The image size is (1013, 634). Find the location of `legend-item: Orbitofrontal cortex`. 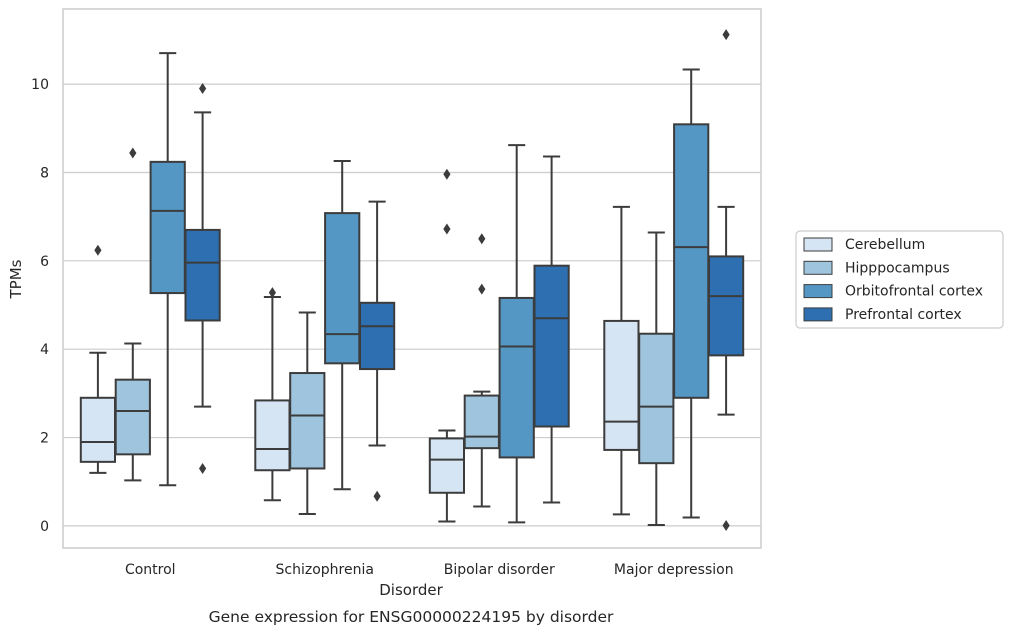

legend-item: Orbitofrontal cortex is located at coordinates (893, 292).